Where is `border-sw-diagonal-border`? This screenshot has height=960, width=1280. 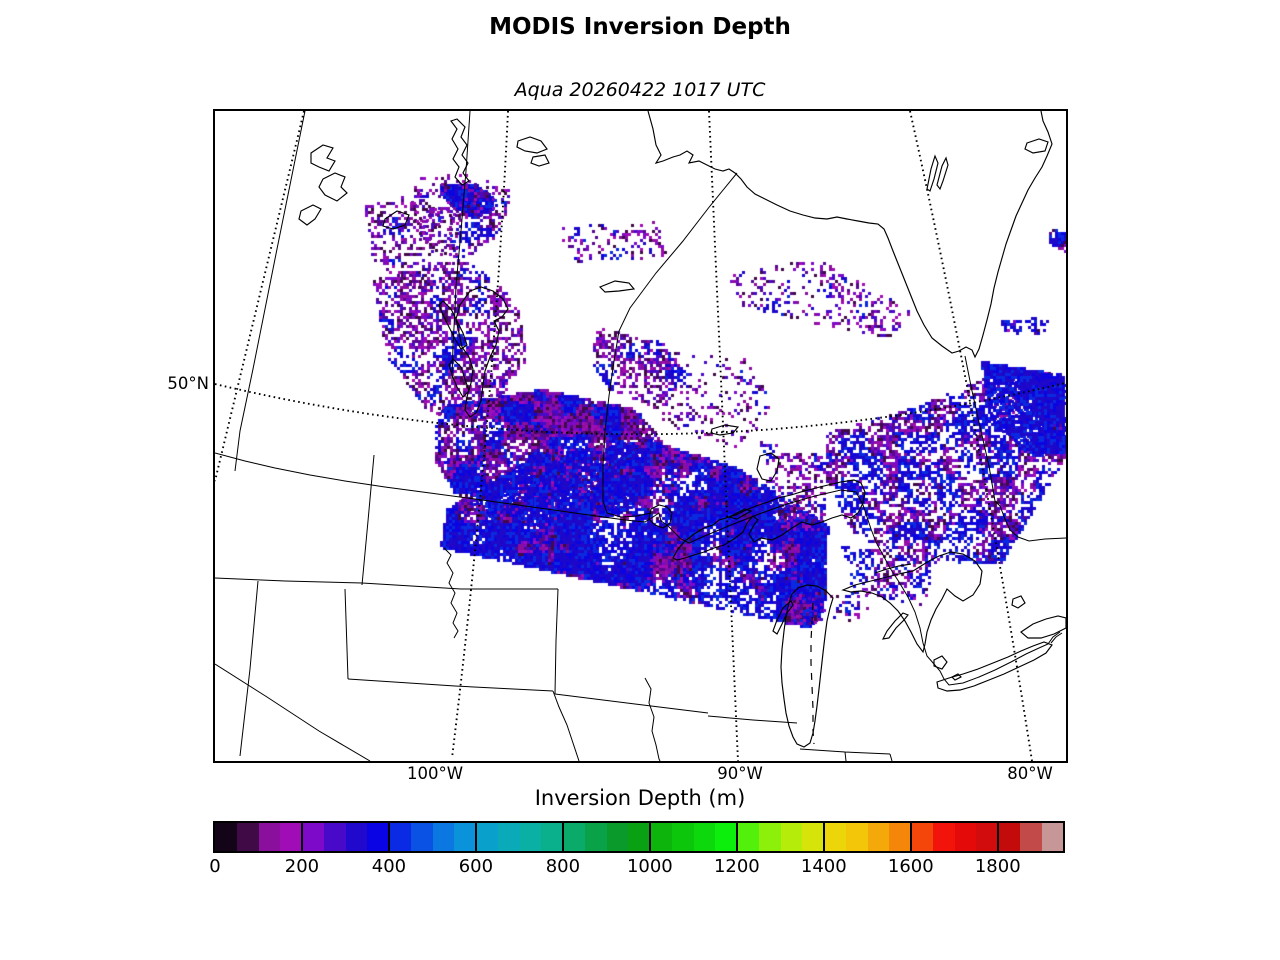
border-sw-diagonal-border is located at coordinates (293, 712).